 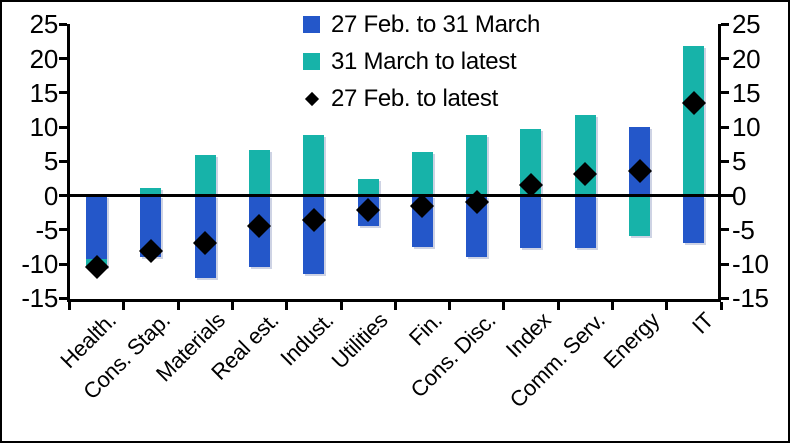 I want to click on x-axis, so click(x=394, y=300).